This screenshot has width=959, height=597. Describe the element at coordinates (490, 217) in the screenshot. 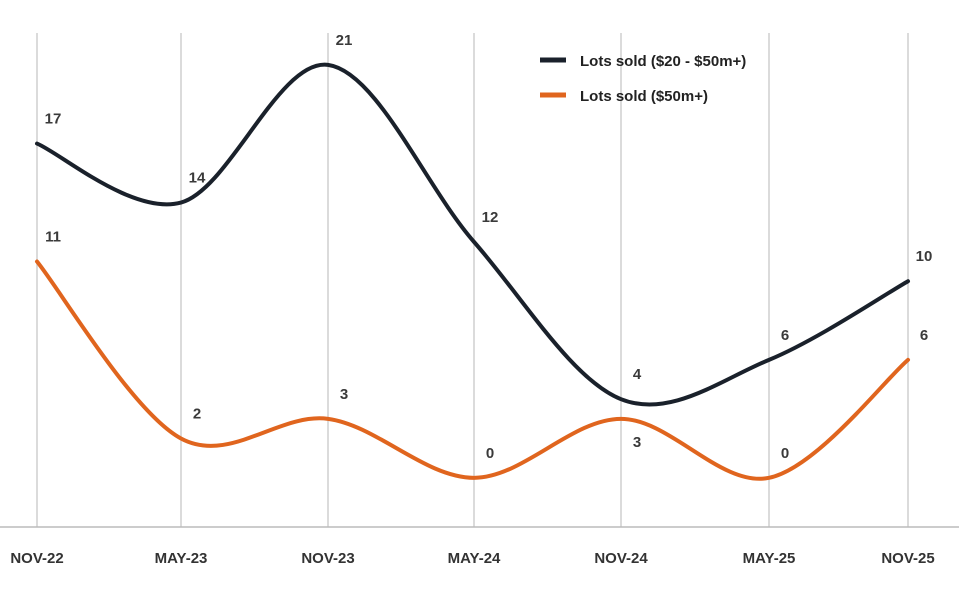

I see `data-label: 12` at that location.